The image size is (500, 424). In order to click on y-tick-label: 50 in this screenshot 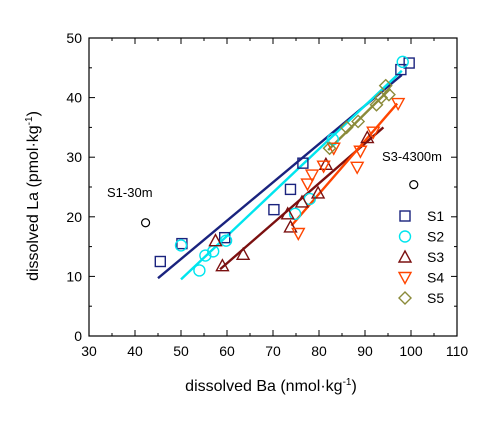, I will do `click(74, 38)`.